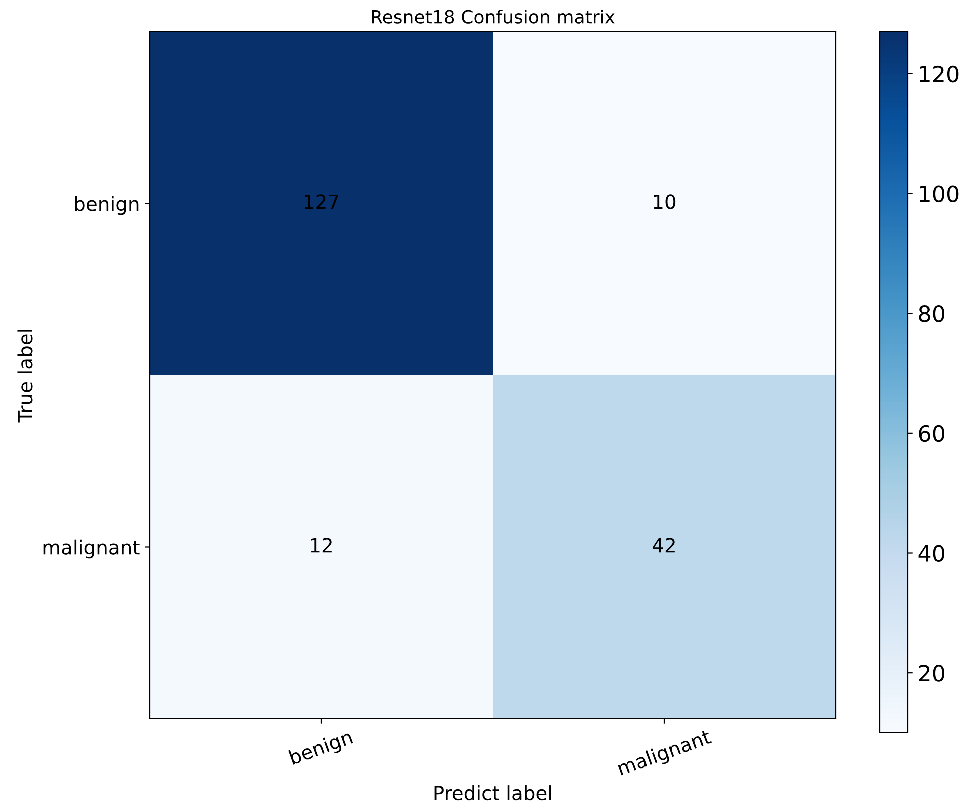 The width and height of the screenshot is (969, 808). I want to click on color-bar-label: 20, so click(932, 673).